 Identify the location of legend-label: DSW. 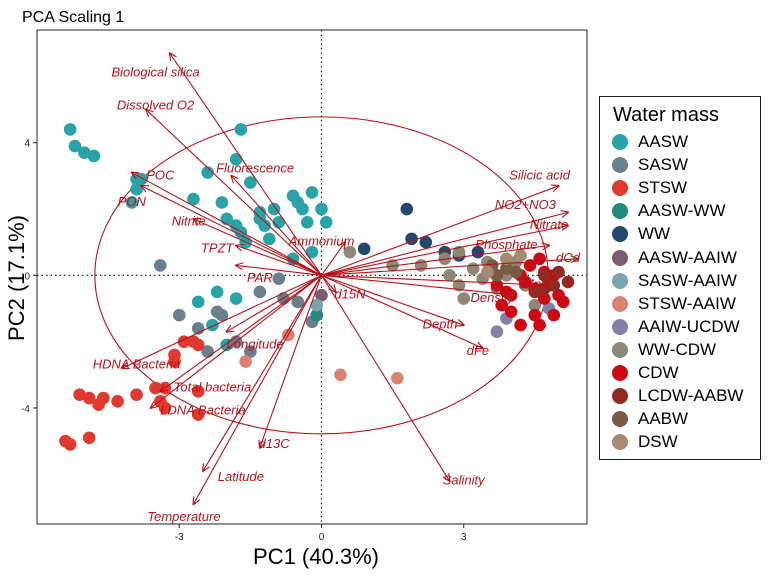
(658, 442).